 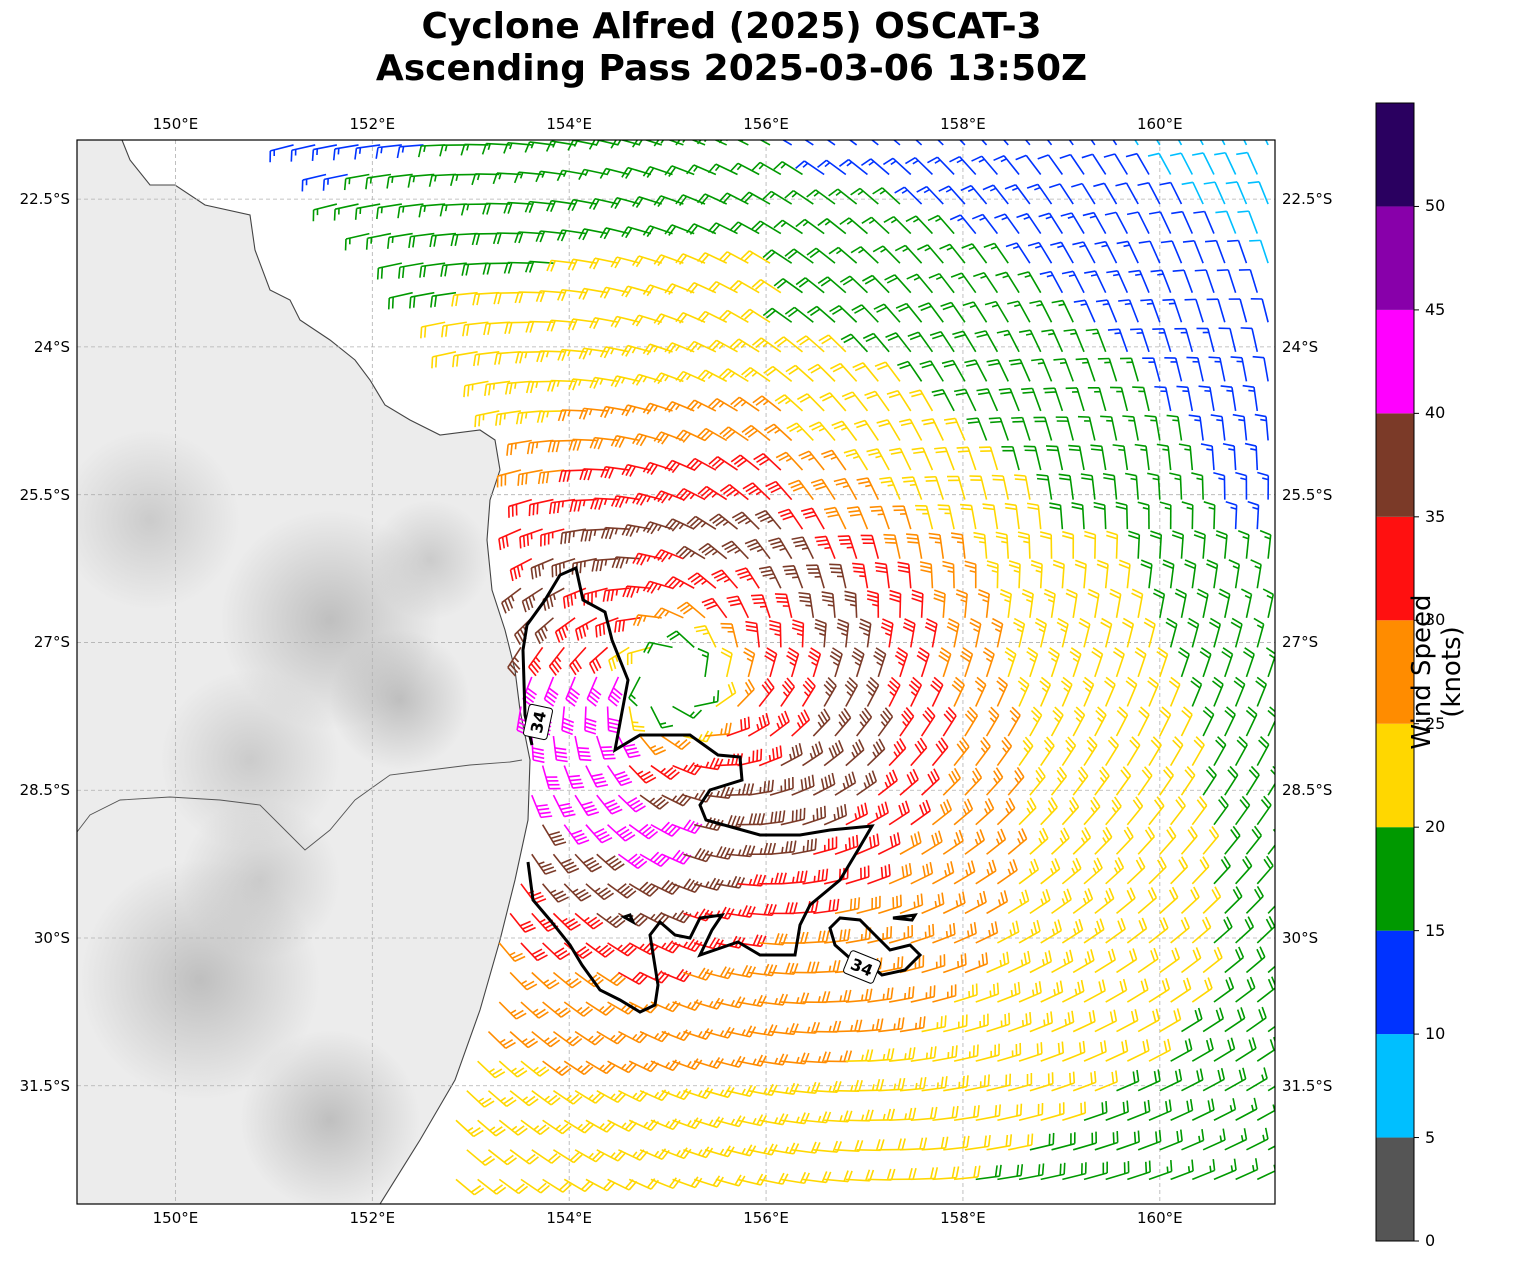 I want to click on lat-tick-label-right: 27°S, so click(x=1300, y=642).